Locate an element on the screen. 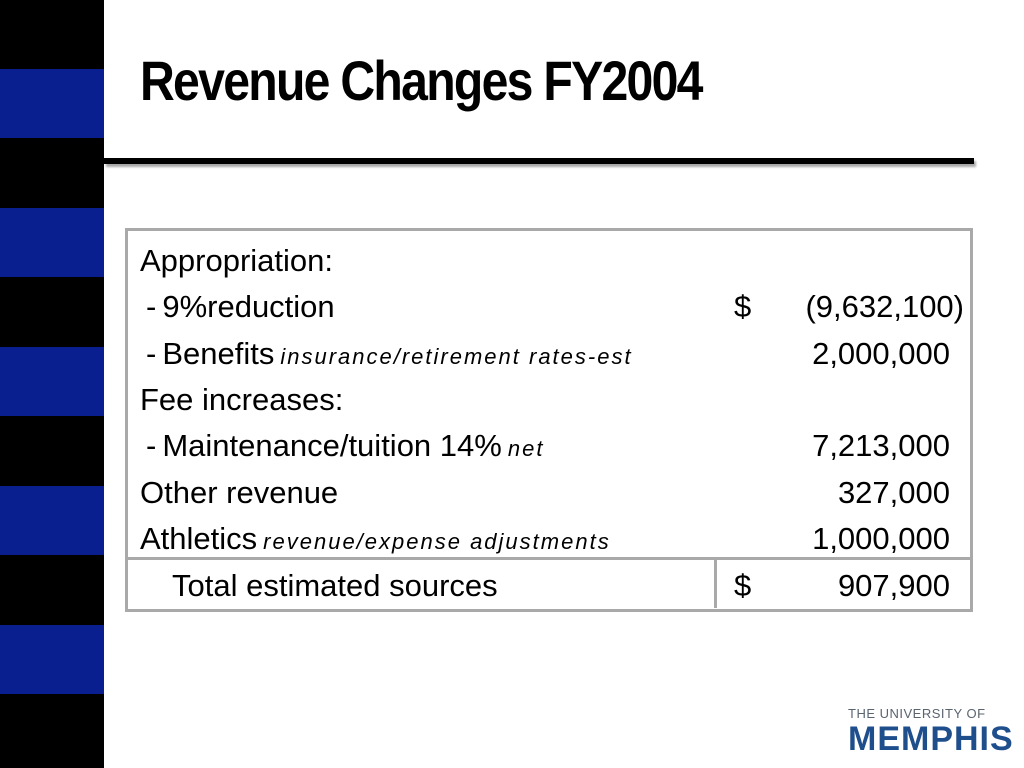 This screenshot has width=1024, height=768. row-label-group: - Benefits insurance/retirement rates-est is located at coordinates (389, 354).